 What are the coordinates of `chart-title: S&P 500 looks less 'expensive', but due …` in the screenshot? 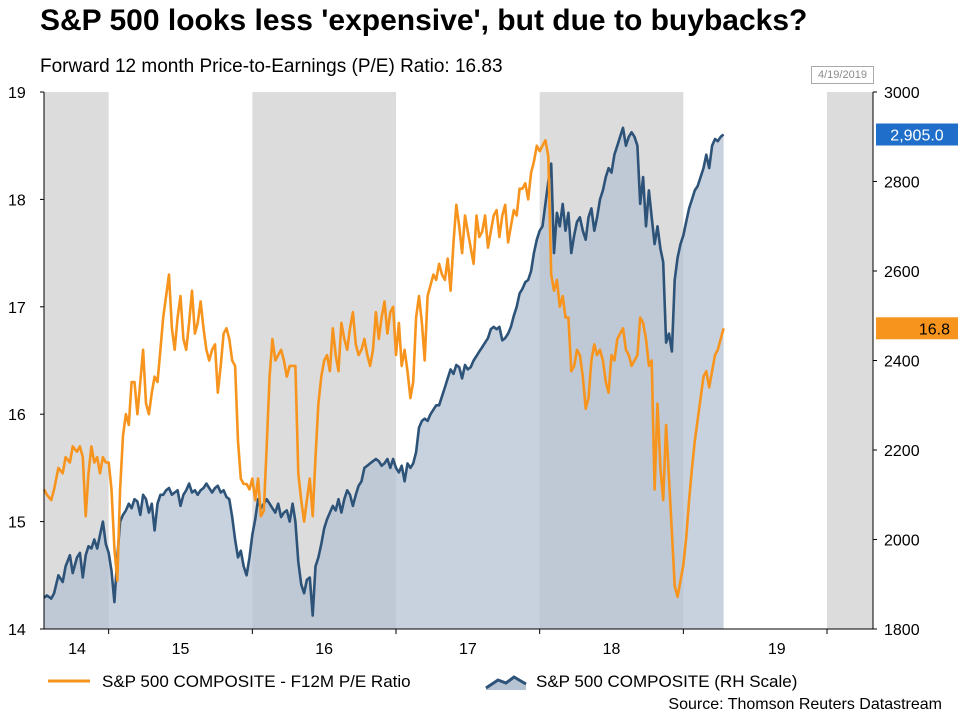 It's located at (424, 20).